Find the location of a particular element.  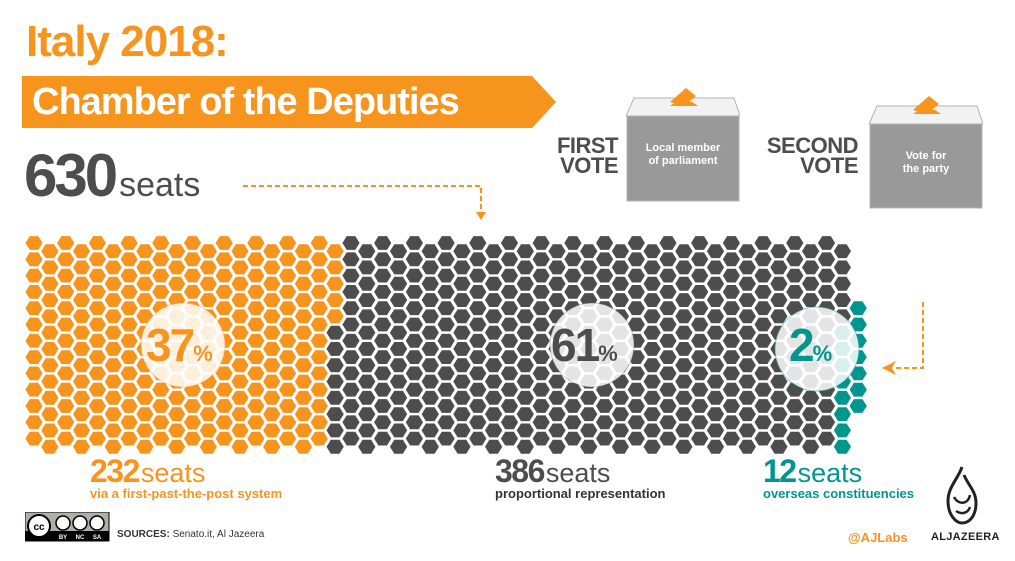

ajlabs-handle: @AJLabs is located at coordinates (878, 537).